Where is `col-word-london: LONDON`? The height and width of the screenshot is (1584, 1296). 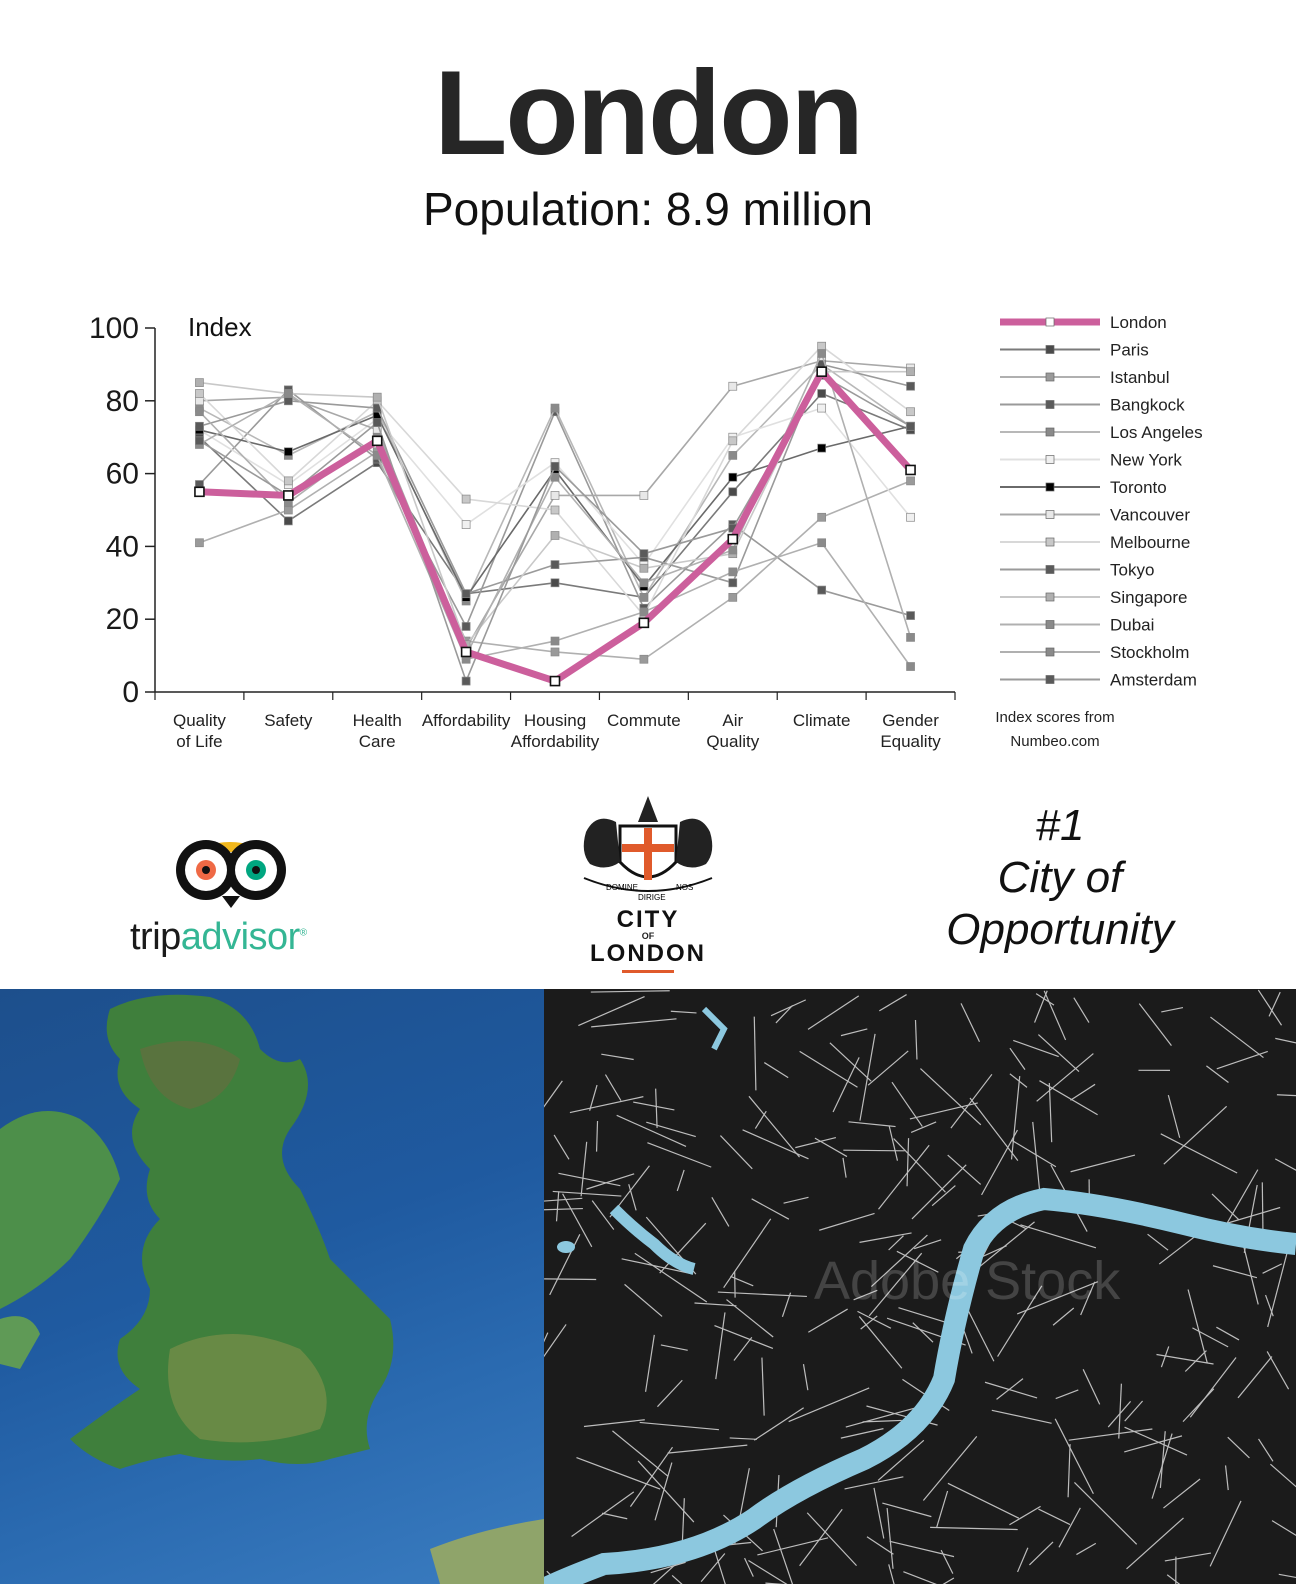 col-word-london: LONDON is located at coordinates (648, 953).